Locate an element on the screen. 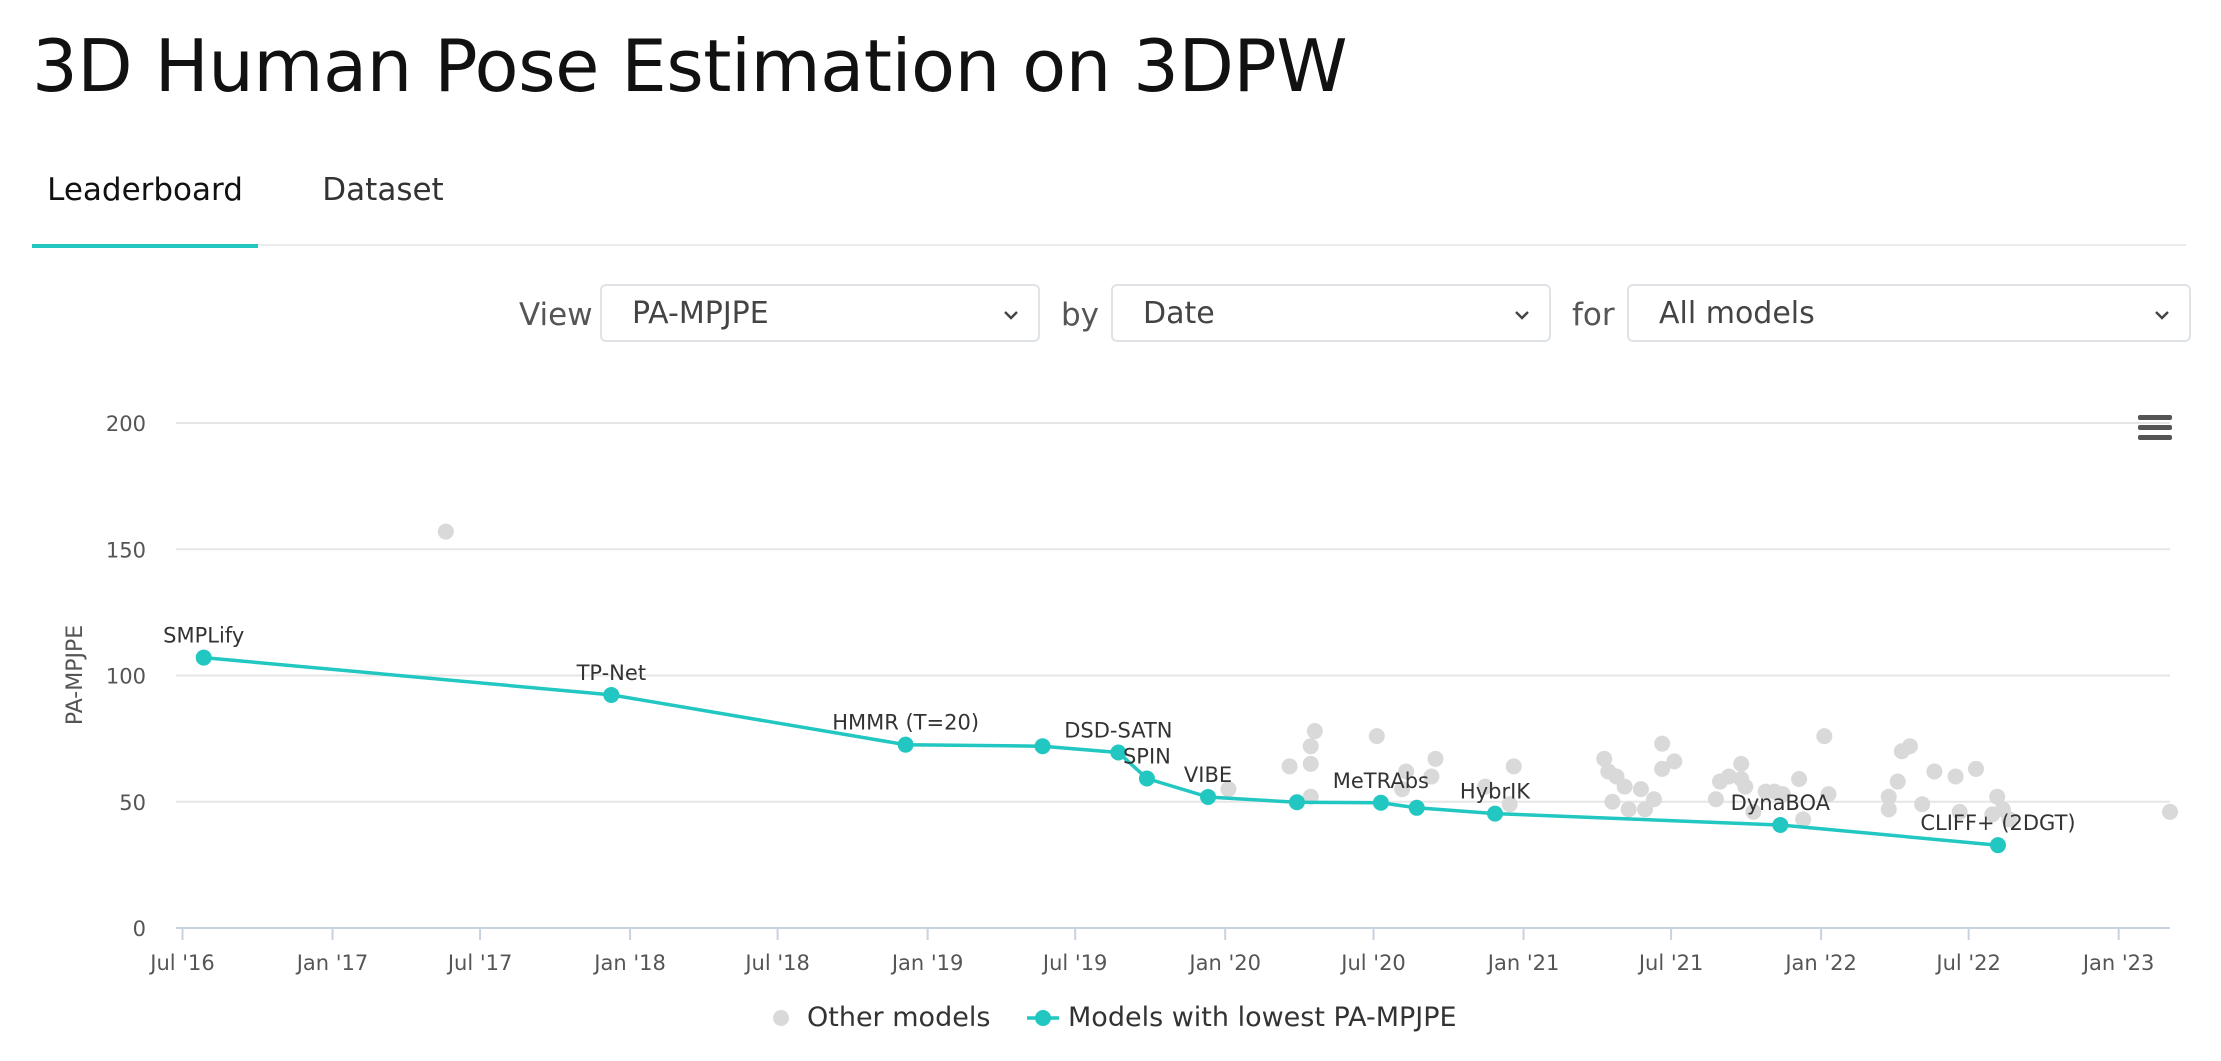 The width and height of the screenshot is (2221, 1061). y-axis-label: PA-MPJPE is located at coordinates (75, 675).